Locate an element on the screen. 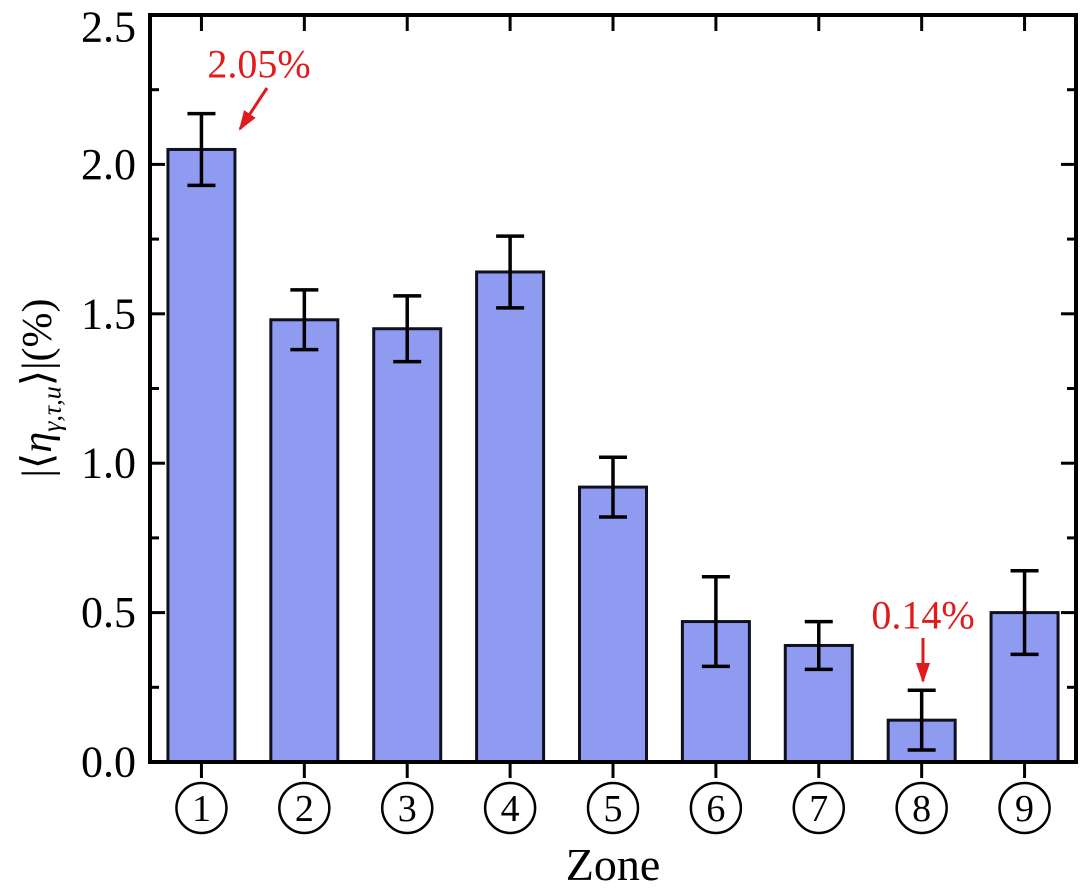 This screenshot has height=890, width=1080. x-tick-label-6: 6 is located at coordinates (715, 809).